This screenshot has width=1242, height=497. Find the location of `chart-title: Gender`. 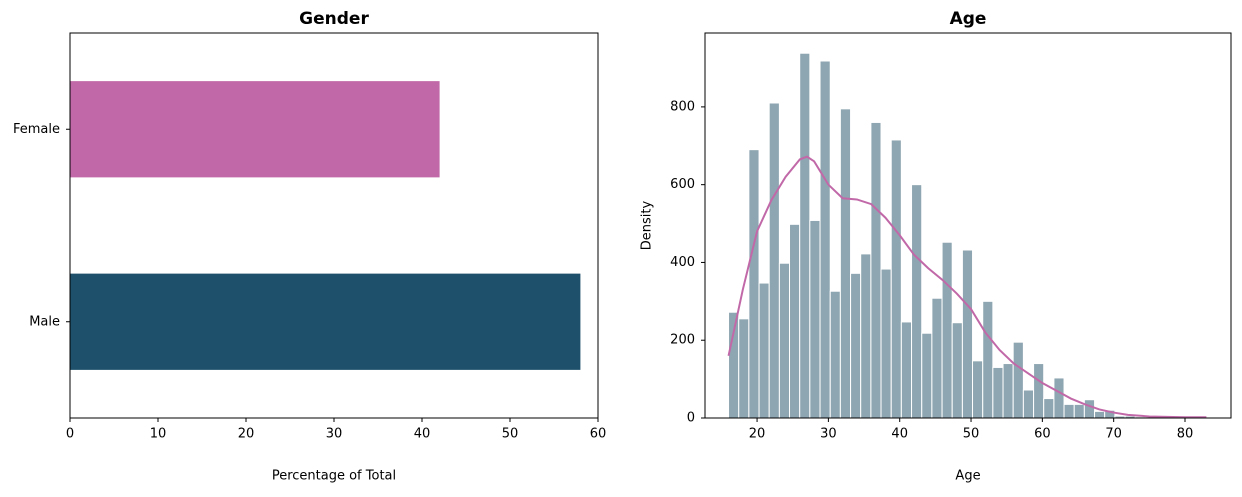

chart-title: Gender is located at coordinates (334, 19).